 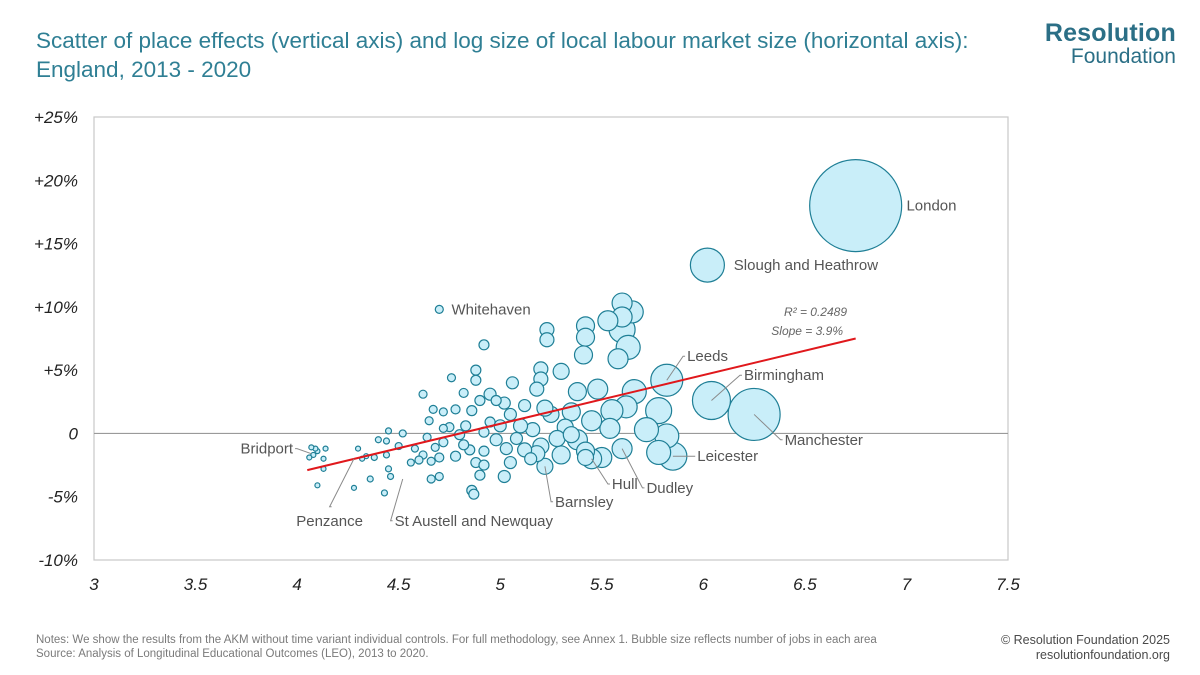 I want to click on place-label: Hull, so click(x=625, y=484).